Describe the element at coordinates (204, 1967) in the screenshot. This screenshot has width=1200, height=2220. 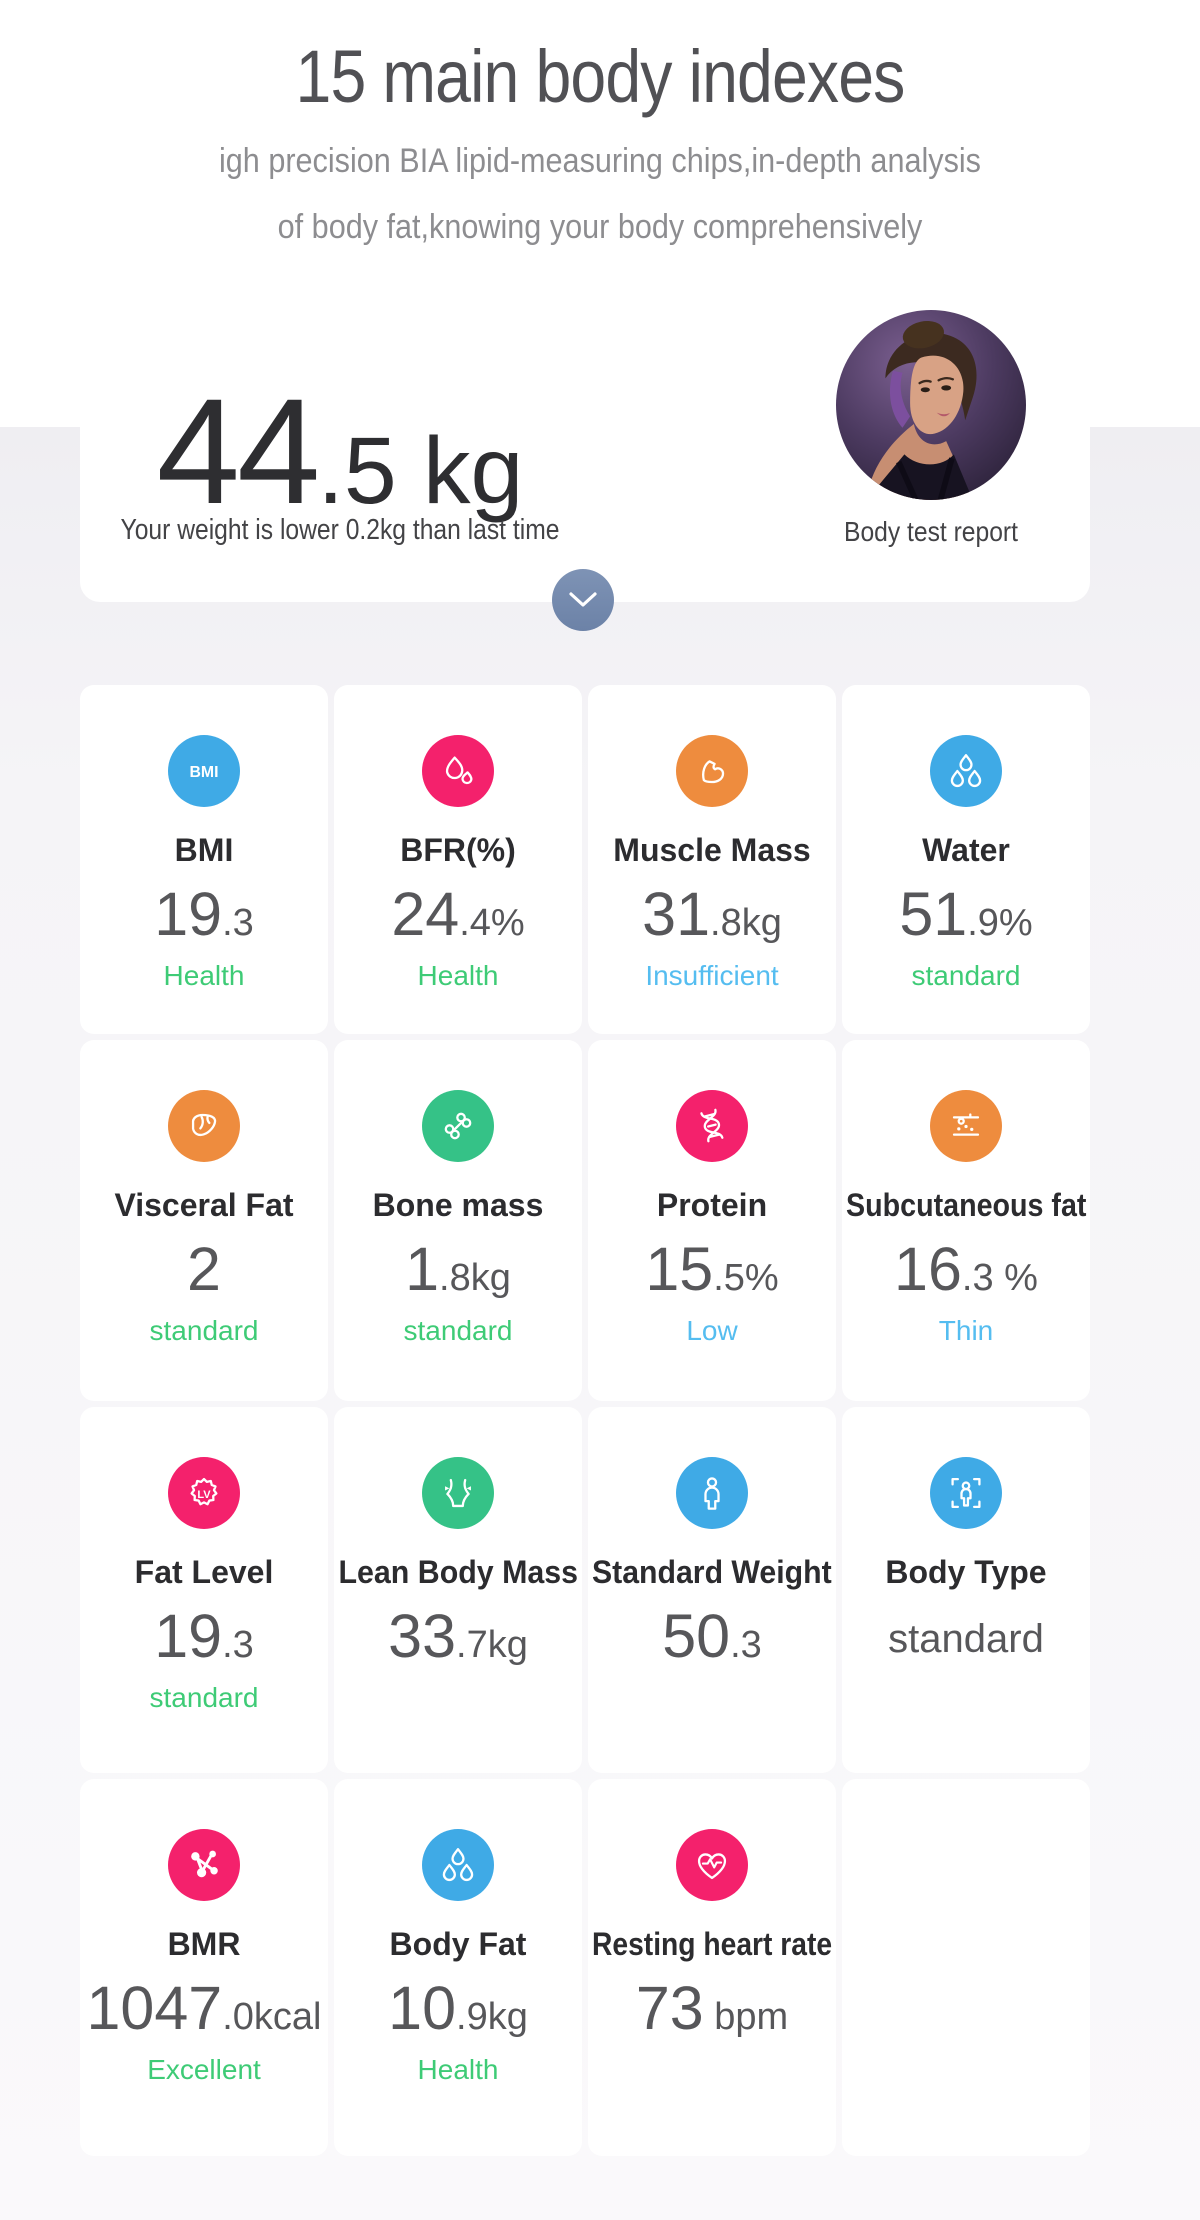
I see `metric-card: BMR 1047.0kcal Excellent` at that location.